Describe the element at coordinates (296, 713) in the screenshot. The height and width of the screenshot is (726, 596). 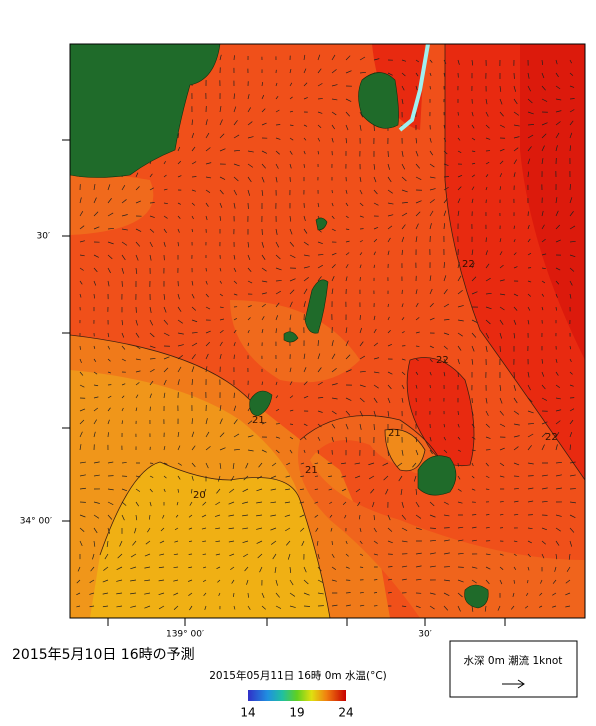
I see `colorbar-tick-label: 19` at that location.